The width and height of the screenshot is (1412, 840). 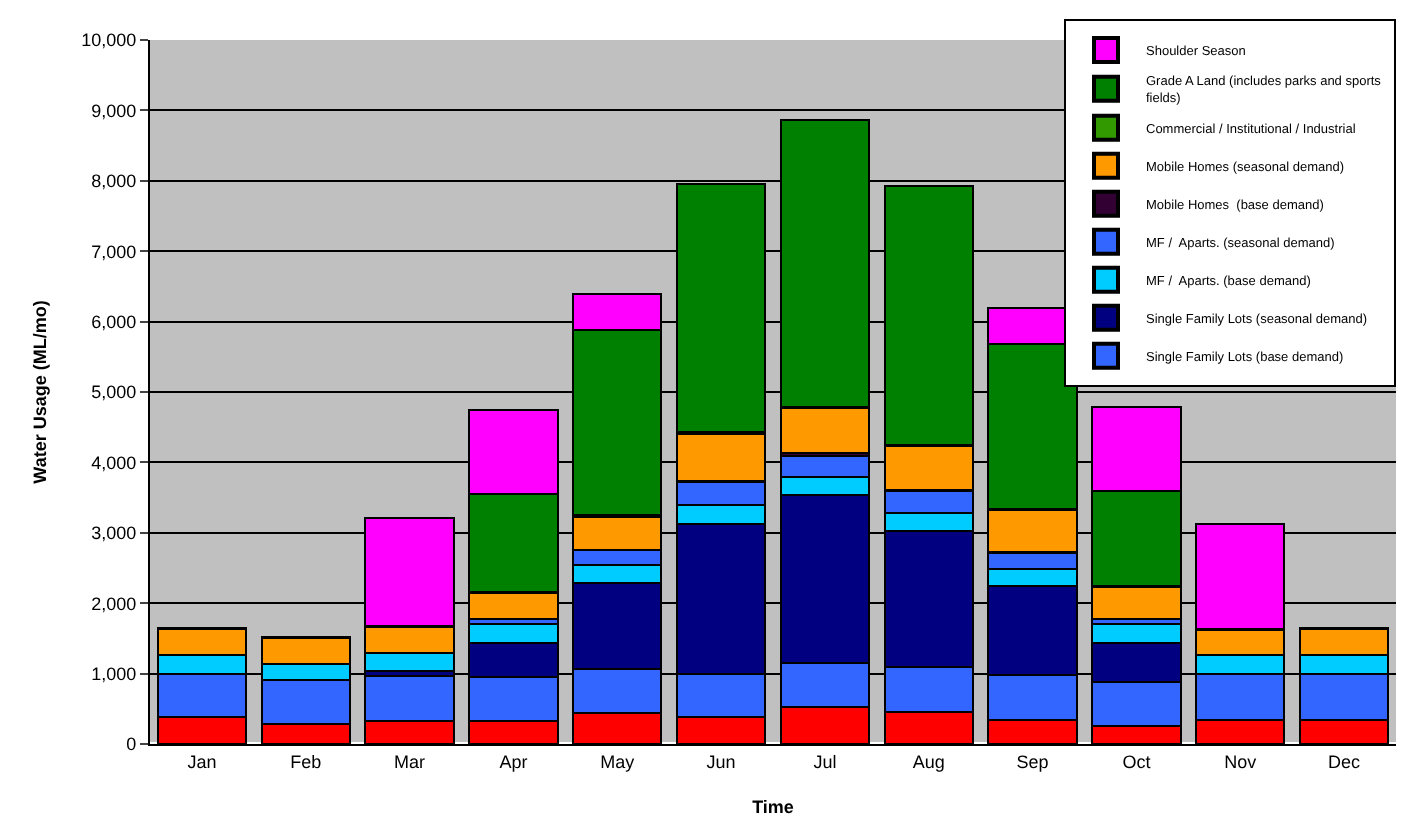 What do you see at coordinates (1032, 761) in the screenshot?
I see `x-tick-label: Sep` at bounding box center [1032, 761].